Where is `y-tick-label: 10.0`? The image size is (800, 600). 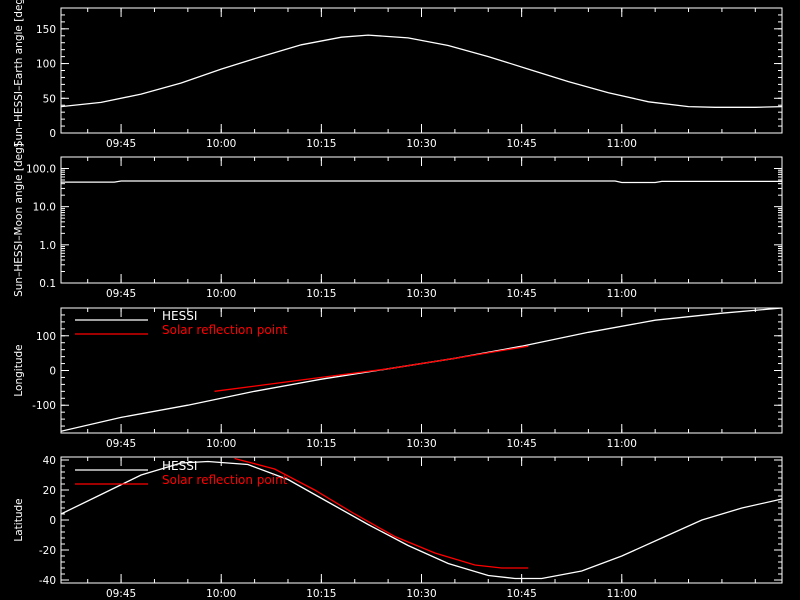 y-tick-label: 10.0 is located at coordinates (44, 208).